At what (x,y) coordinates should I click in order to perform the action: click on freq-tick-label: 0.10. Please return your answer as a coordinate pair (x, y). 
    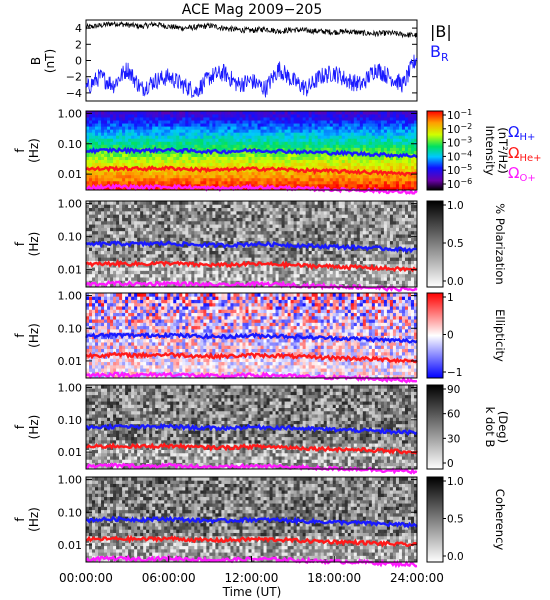
    Looking at the image, I should click on (70, 144).